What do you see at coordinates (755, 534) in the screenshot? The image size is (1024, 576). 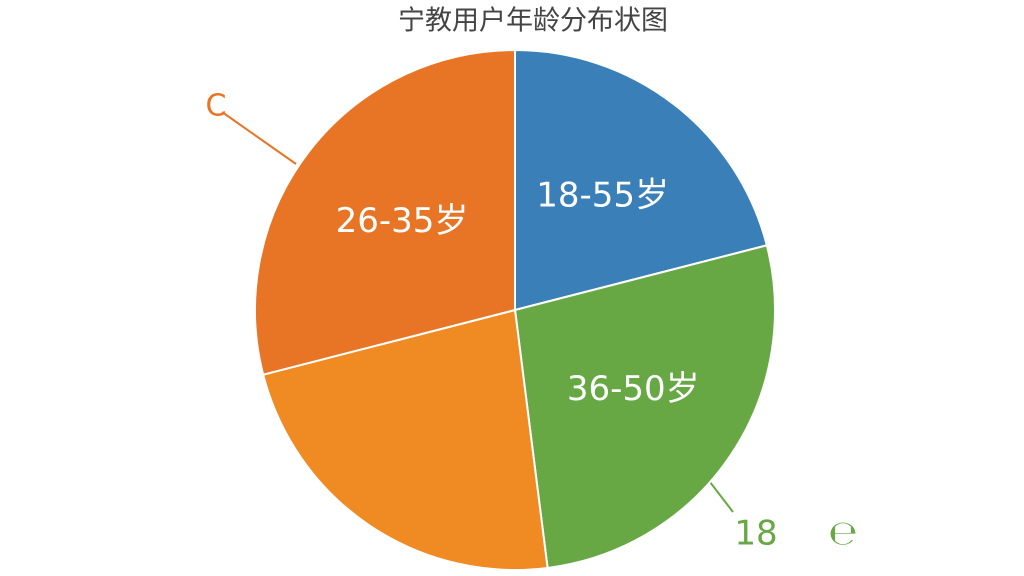 I see `annotation: 18` at bounding box center [755, 534].